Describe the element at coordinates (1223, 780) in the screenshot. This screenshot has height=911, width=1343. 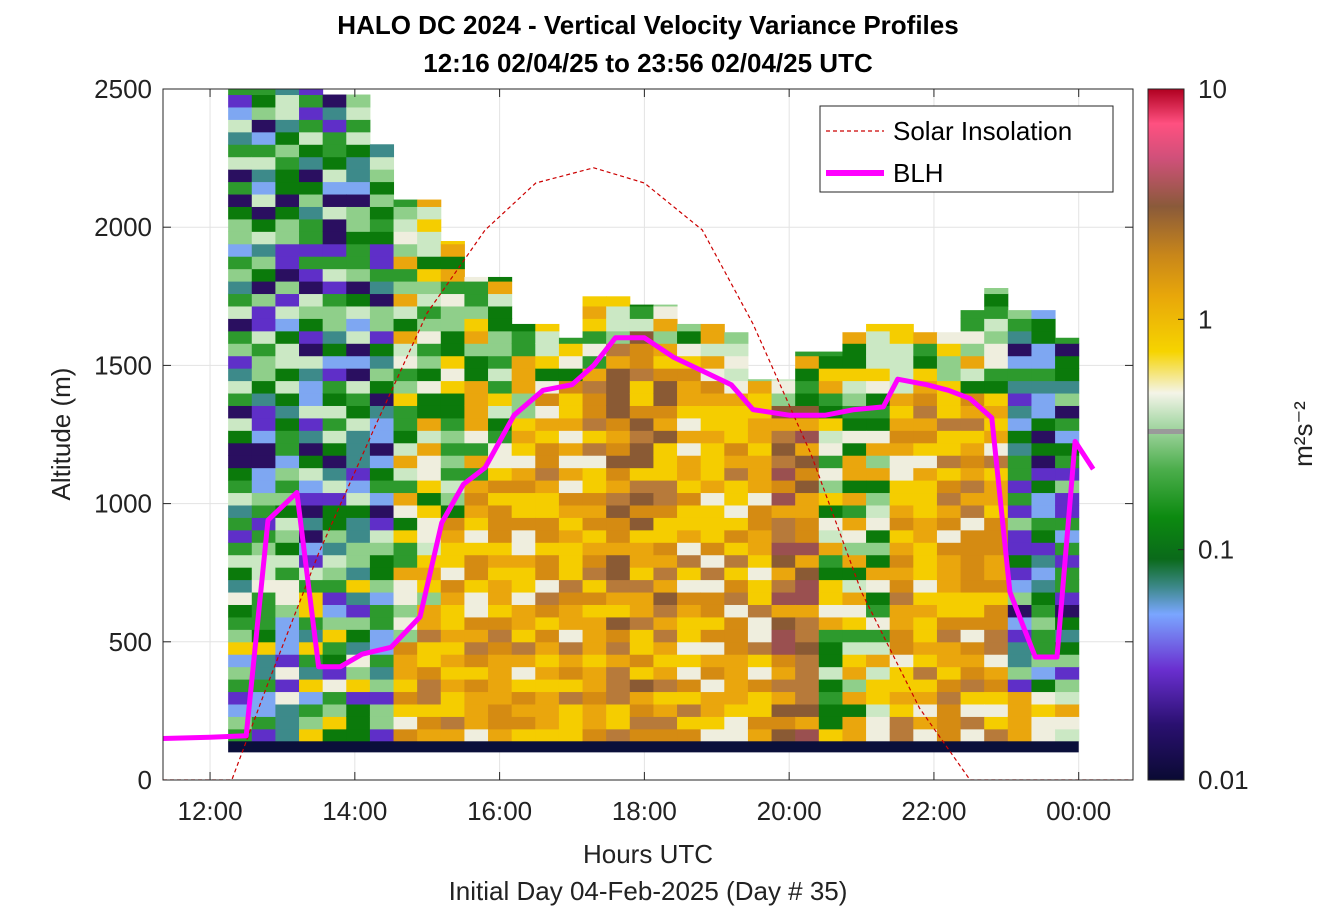
I see `colorbar-tick-label: 0.01` at that location.